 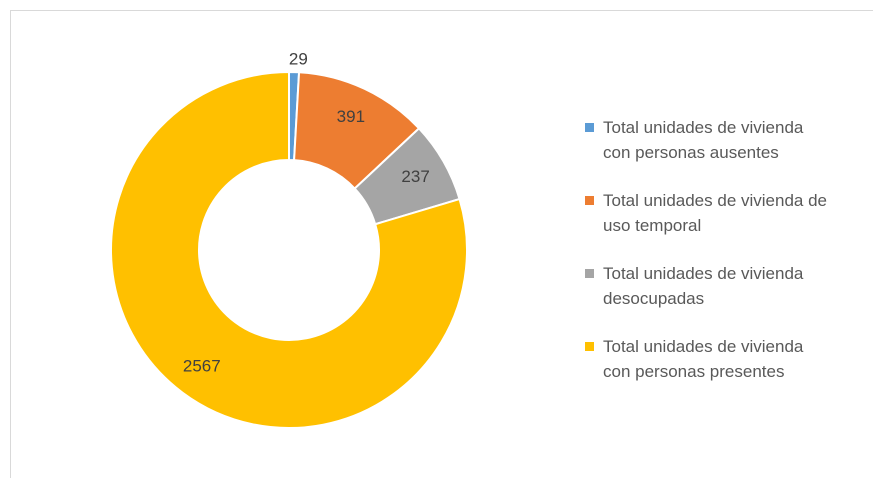 What do you see at coordinates (351, 116) in the screenshot?
I see `data-label: 391` at bounding box center [351, 116].